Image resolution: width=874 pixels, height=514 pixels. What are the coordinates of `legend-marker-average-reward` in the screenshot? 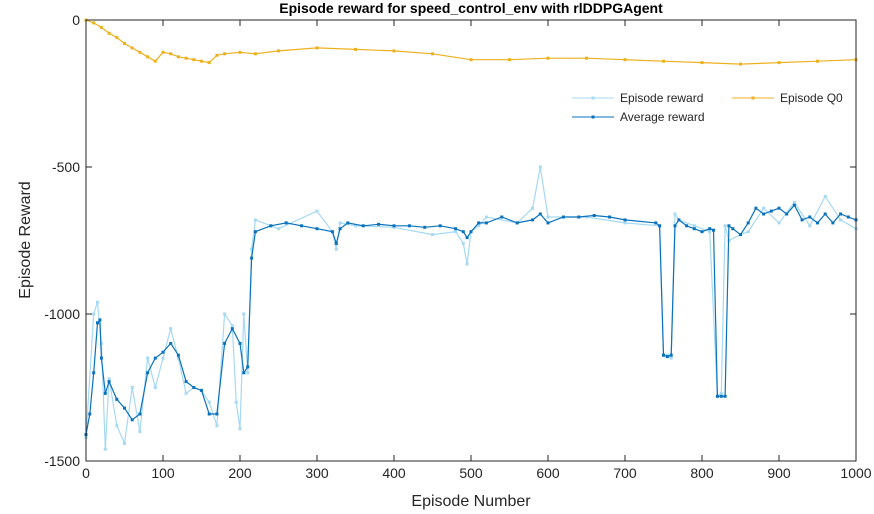 It's located at (593, 117).